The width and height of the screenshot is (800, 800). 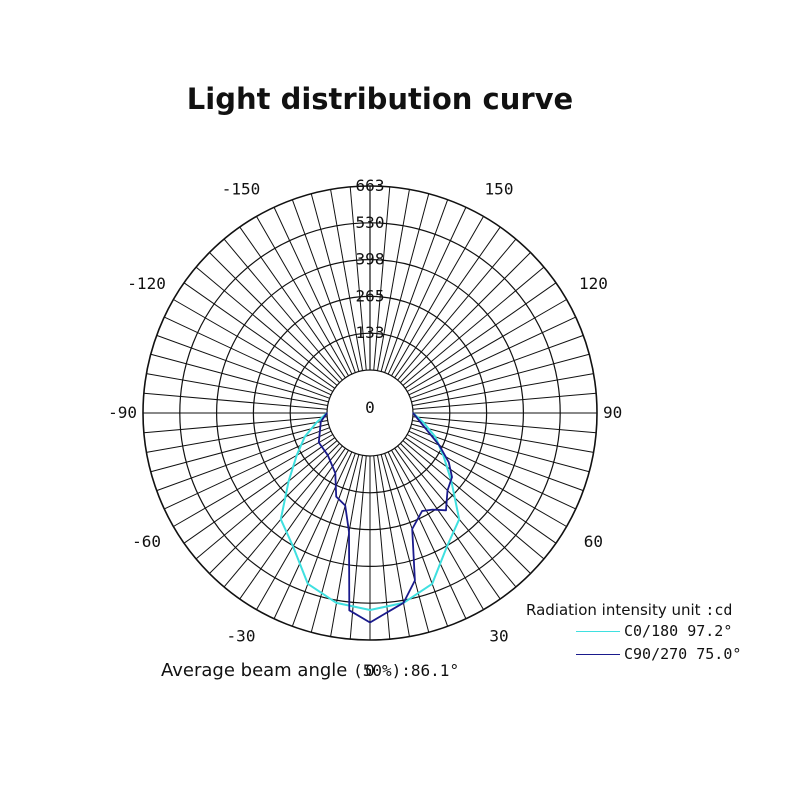 I want to click on angle-label: -60, so click(x=146, y=541).